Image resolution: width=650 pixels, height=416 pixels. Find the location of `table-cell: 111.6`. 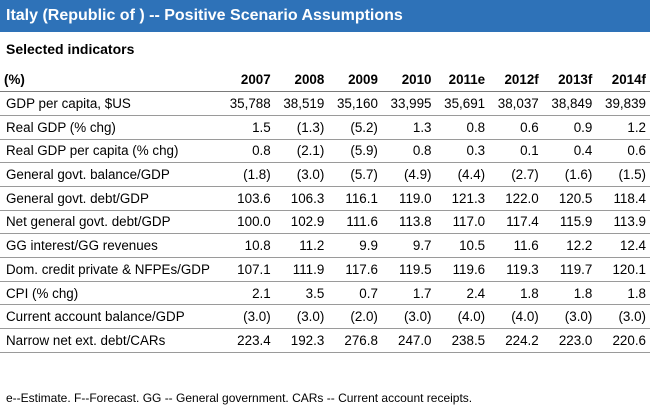

table-cell: 111.6 is located at coordinates (355, 222).